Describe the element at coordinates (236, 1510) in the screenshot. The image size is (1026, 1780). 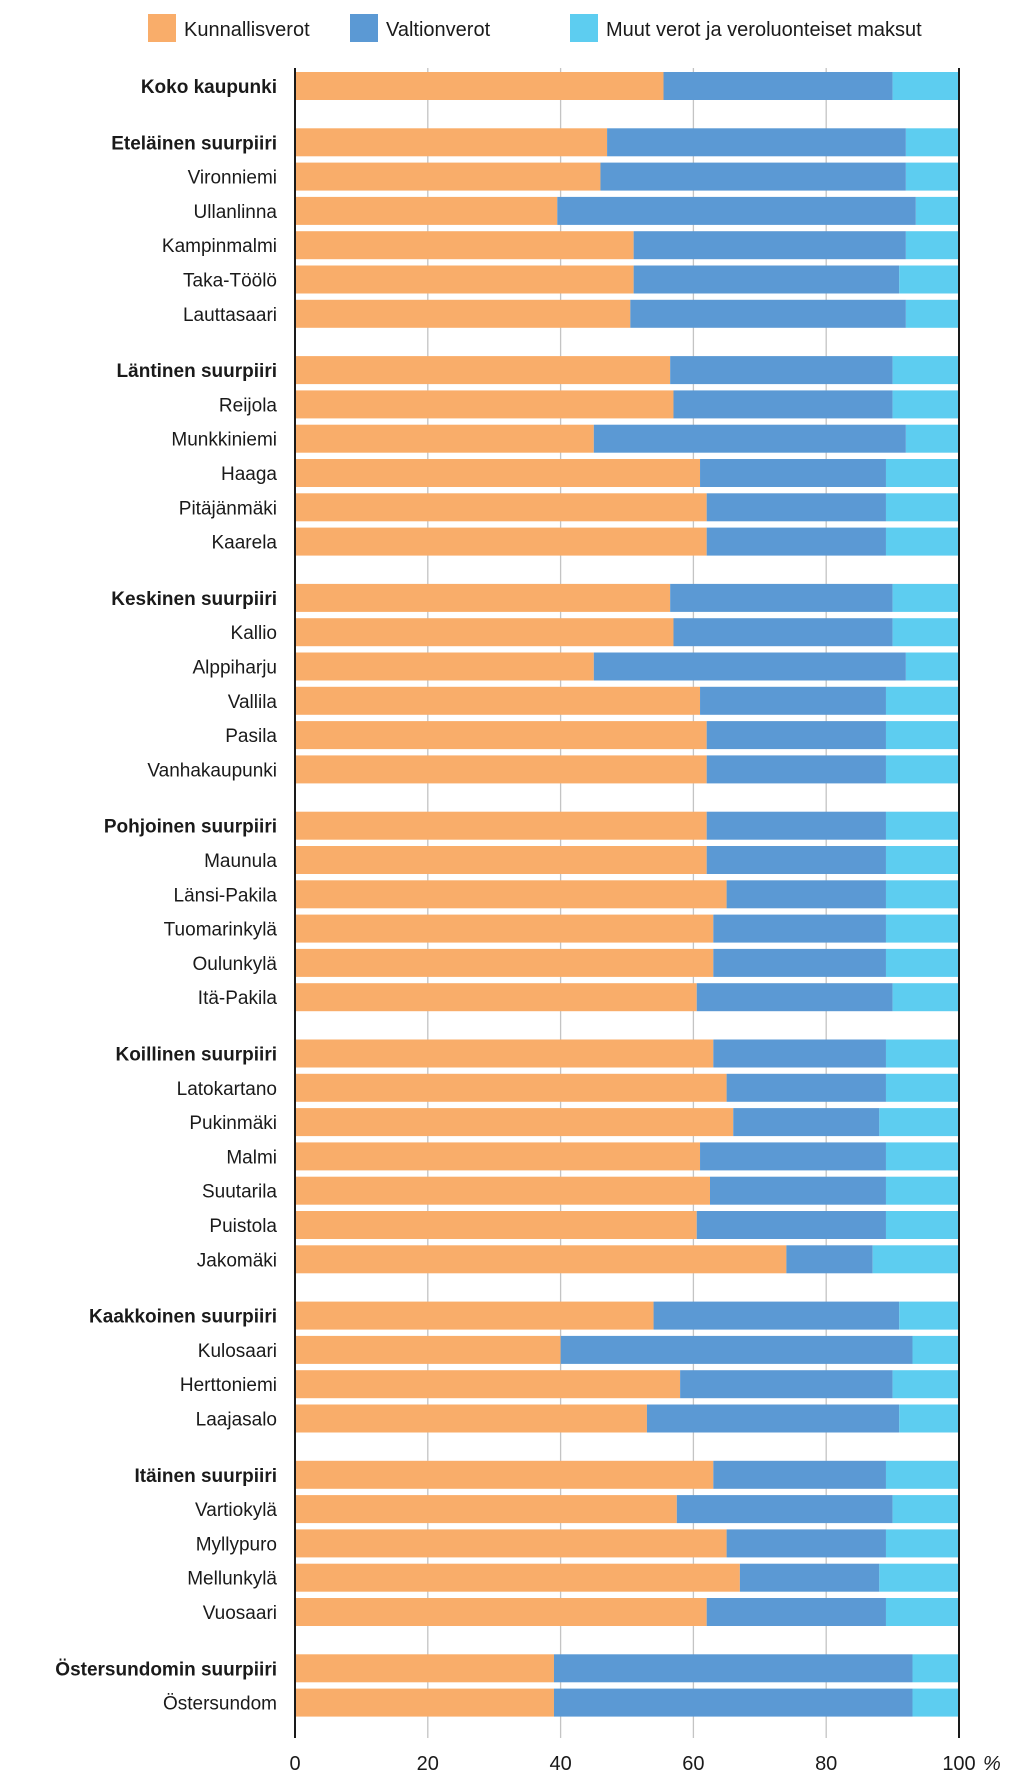
I see `subdistrict-label: Vartiokylä` at that location.